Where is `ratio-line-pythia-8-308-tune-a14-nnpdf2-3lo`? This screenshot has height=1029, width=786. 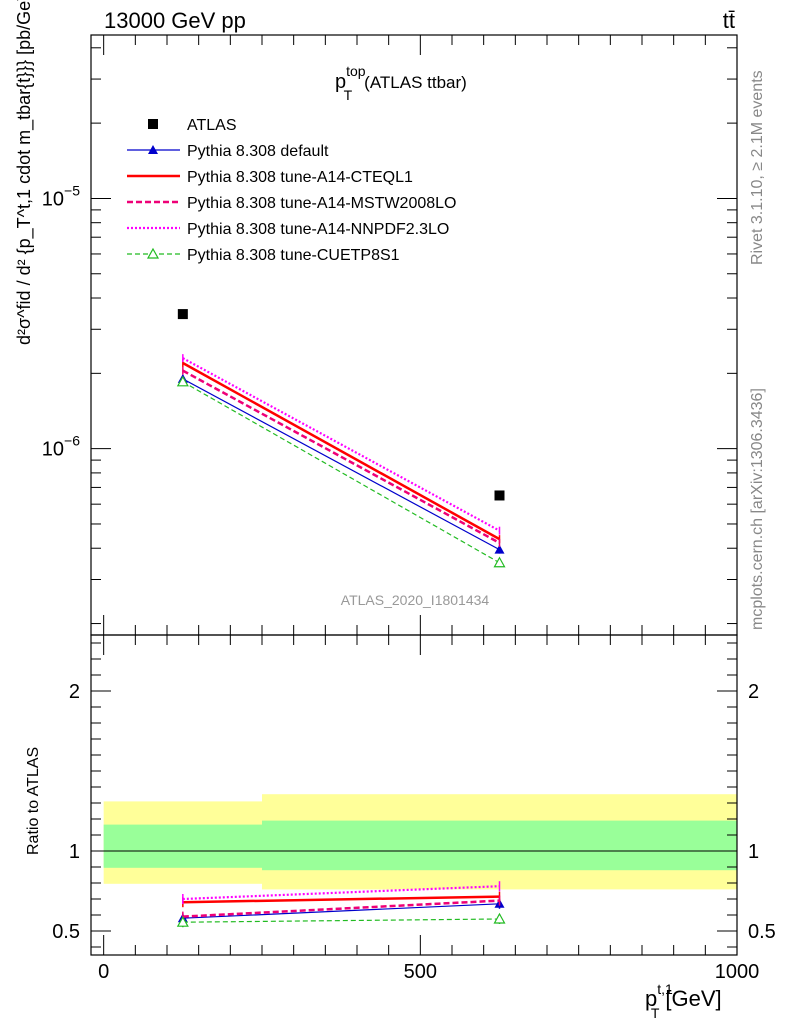
ratio-line-pythia-8-308-tune-a14-nnpdf2-3lo is located at coordinates (341, 893).